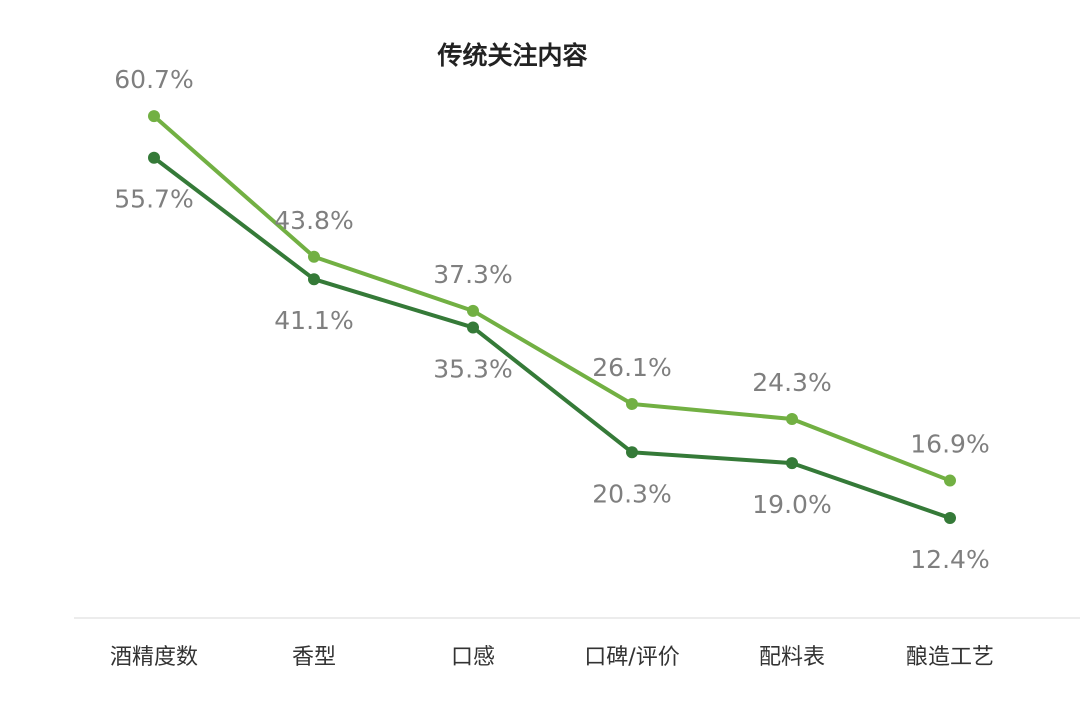  What do you see at coordinates (154, 657) in the screenshot?
I see `x-tick-label: 酒精度数` at bounding box center [154, 657].